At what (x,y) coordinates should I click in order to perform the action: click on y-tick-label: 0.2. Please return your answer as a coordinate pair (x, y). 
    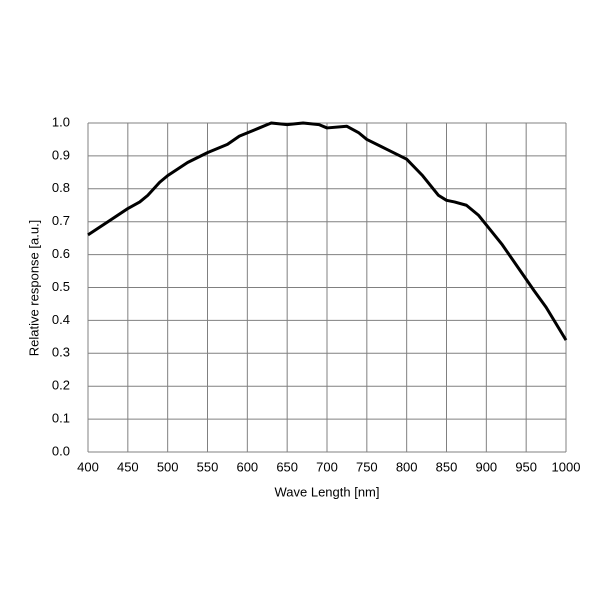
    Looking at the image, I should click on (61, 385).